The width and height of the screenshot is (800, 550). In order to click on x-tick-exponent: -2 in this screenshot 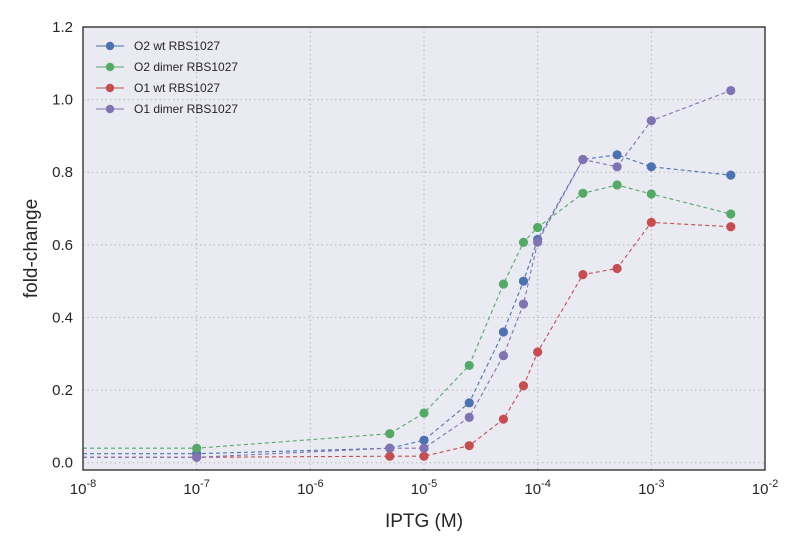, I will do `click(773, 484)`.